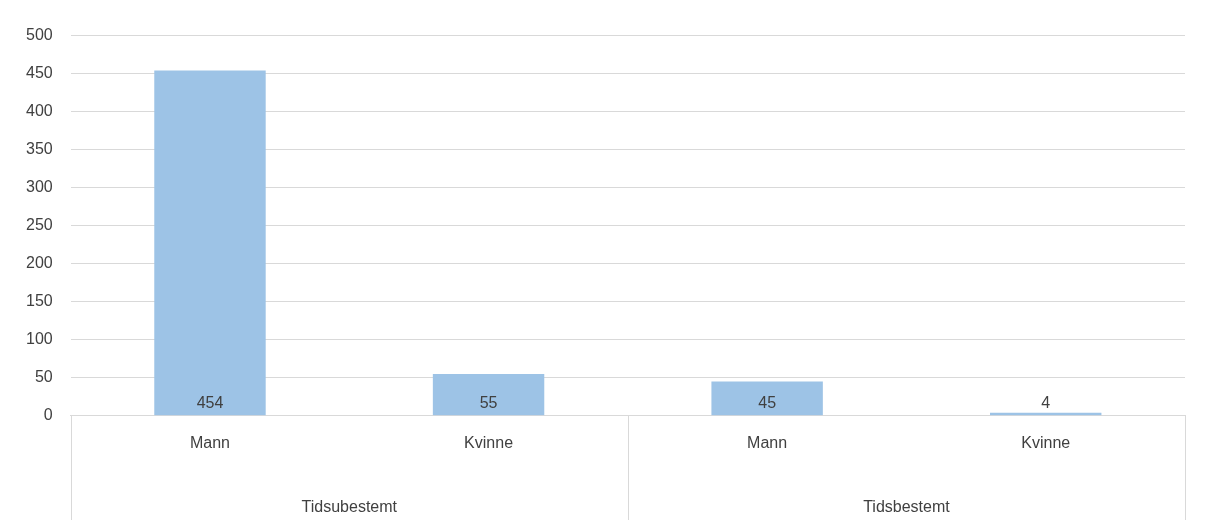 The image size is (1209, 529). Describe the element at coordinates (39, 73) in the screenshot. I see `y-tick-label: 450` at that location.